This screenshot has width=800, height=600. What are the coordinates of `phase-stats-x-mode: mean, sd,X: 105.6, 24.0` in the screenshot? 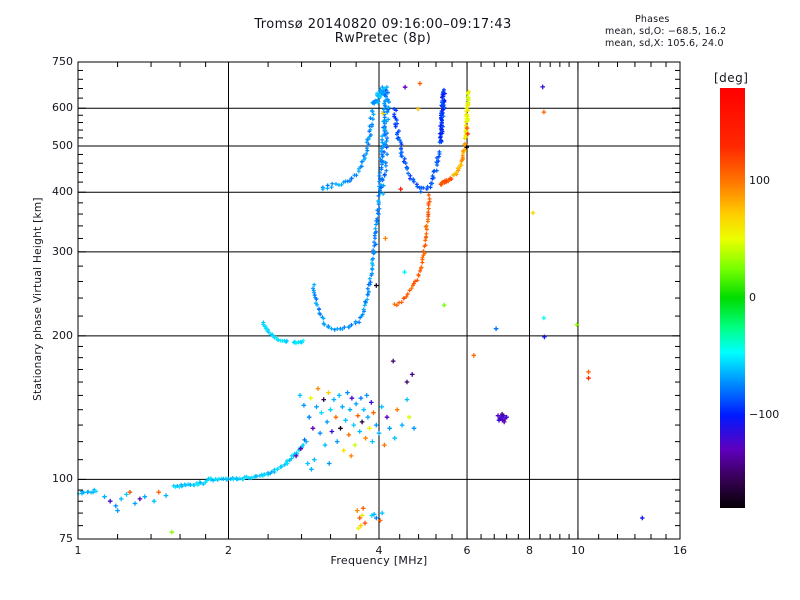 It's located at (664, 43).